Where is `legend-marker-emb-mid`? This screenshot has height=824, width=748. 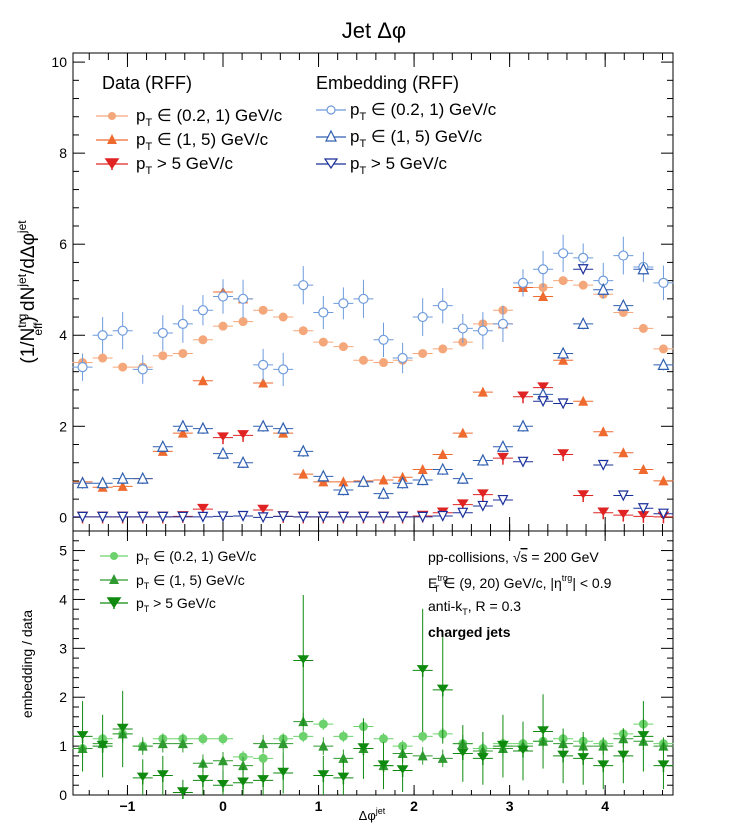 legend-marker-emb-mid is located at coordinates (331, 135).